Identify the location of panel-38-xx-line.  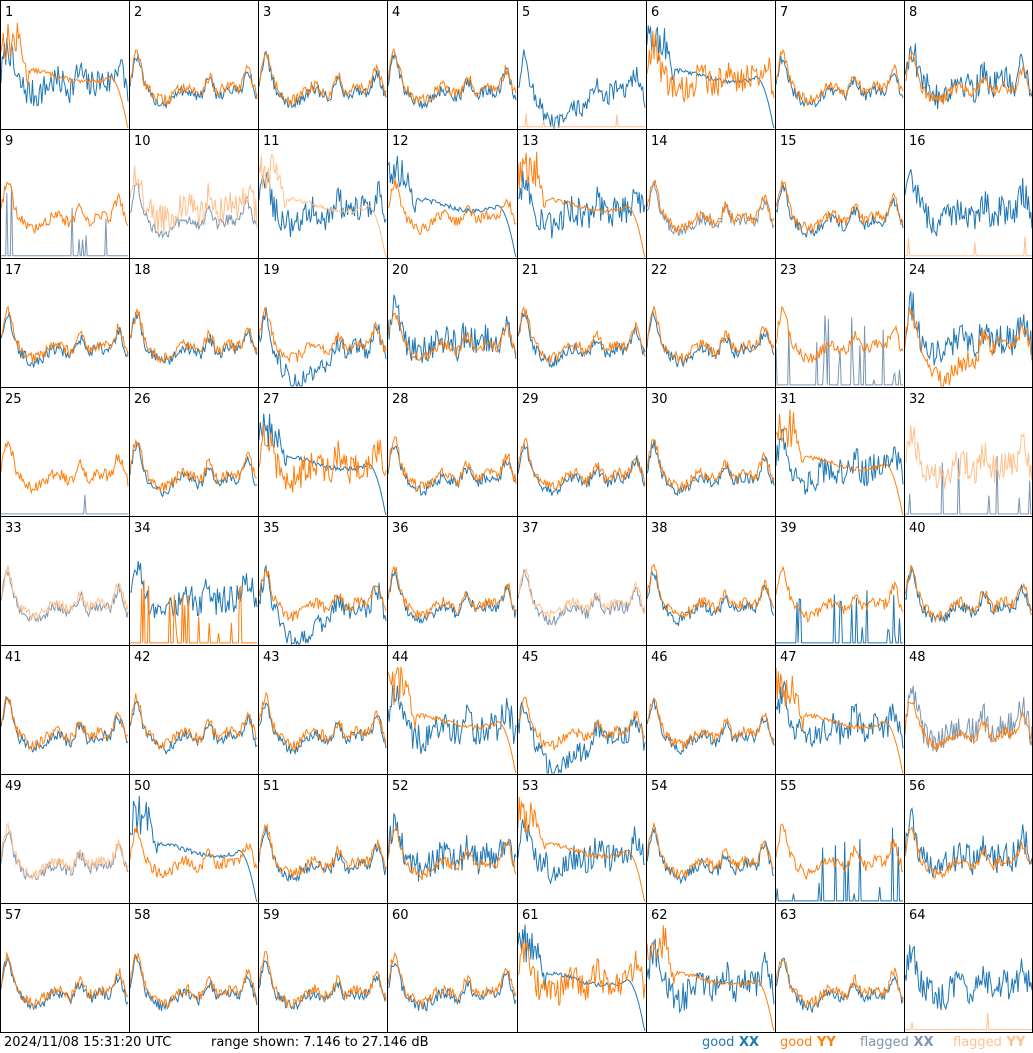
(711, 598).